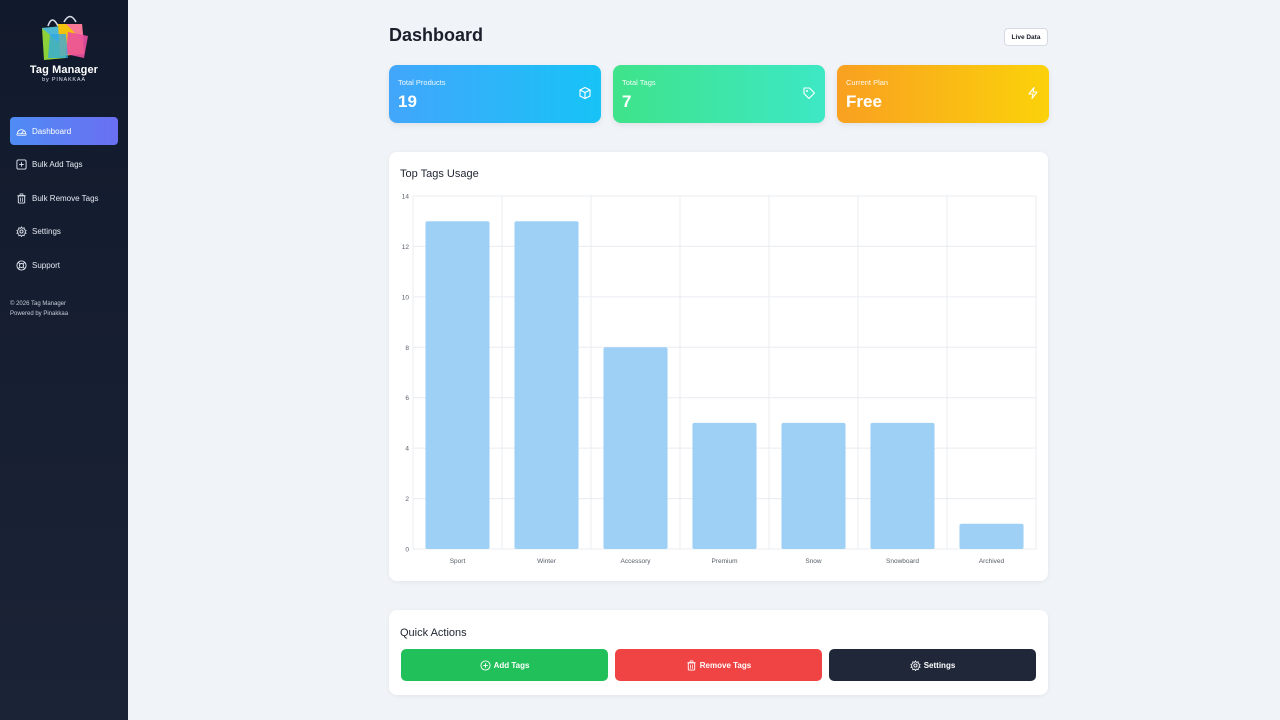 This screenshot has height=720, width=1280. I want to click on brand-logo: Tag Manager by PINAKKAA, so click(64, 47).